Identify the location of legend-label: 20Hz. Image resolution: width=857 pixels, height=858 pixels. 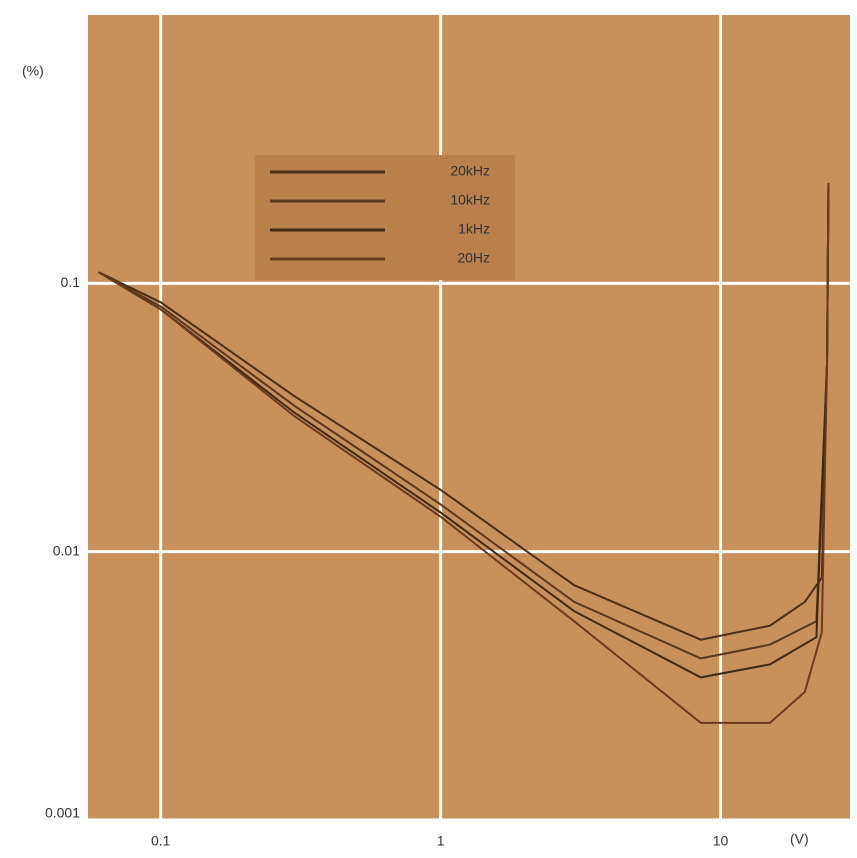
(473, 258).